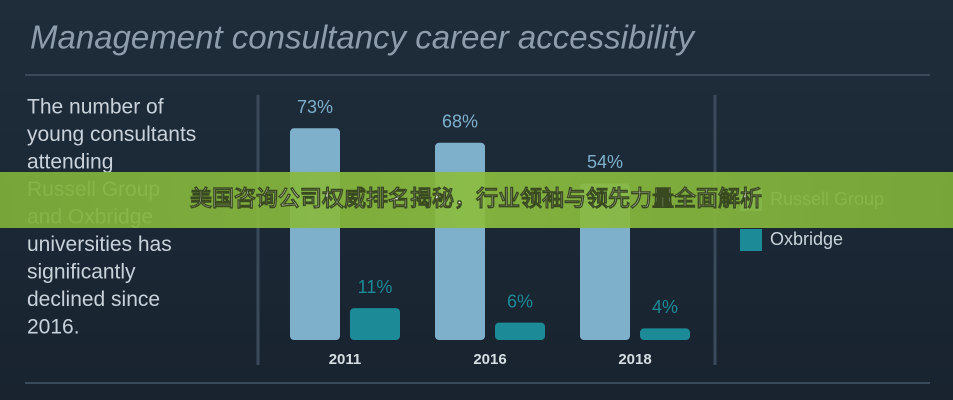 This screenshot has height=400, width=953. I want to click on description-line: universities has, so click(99, 244).